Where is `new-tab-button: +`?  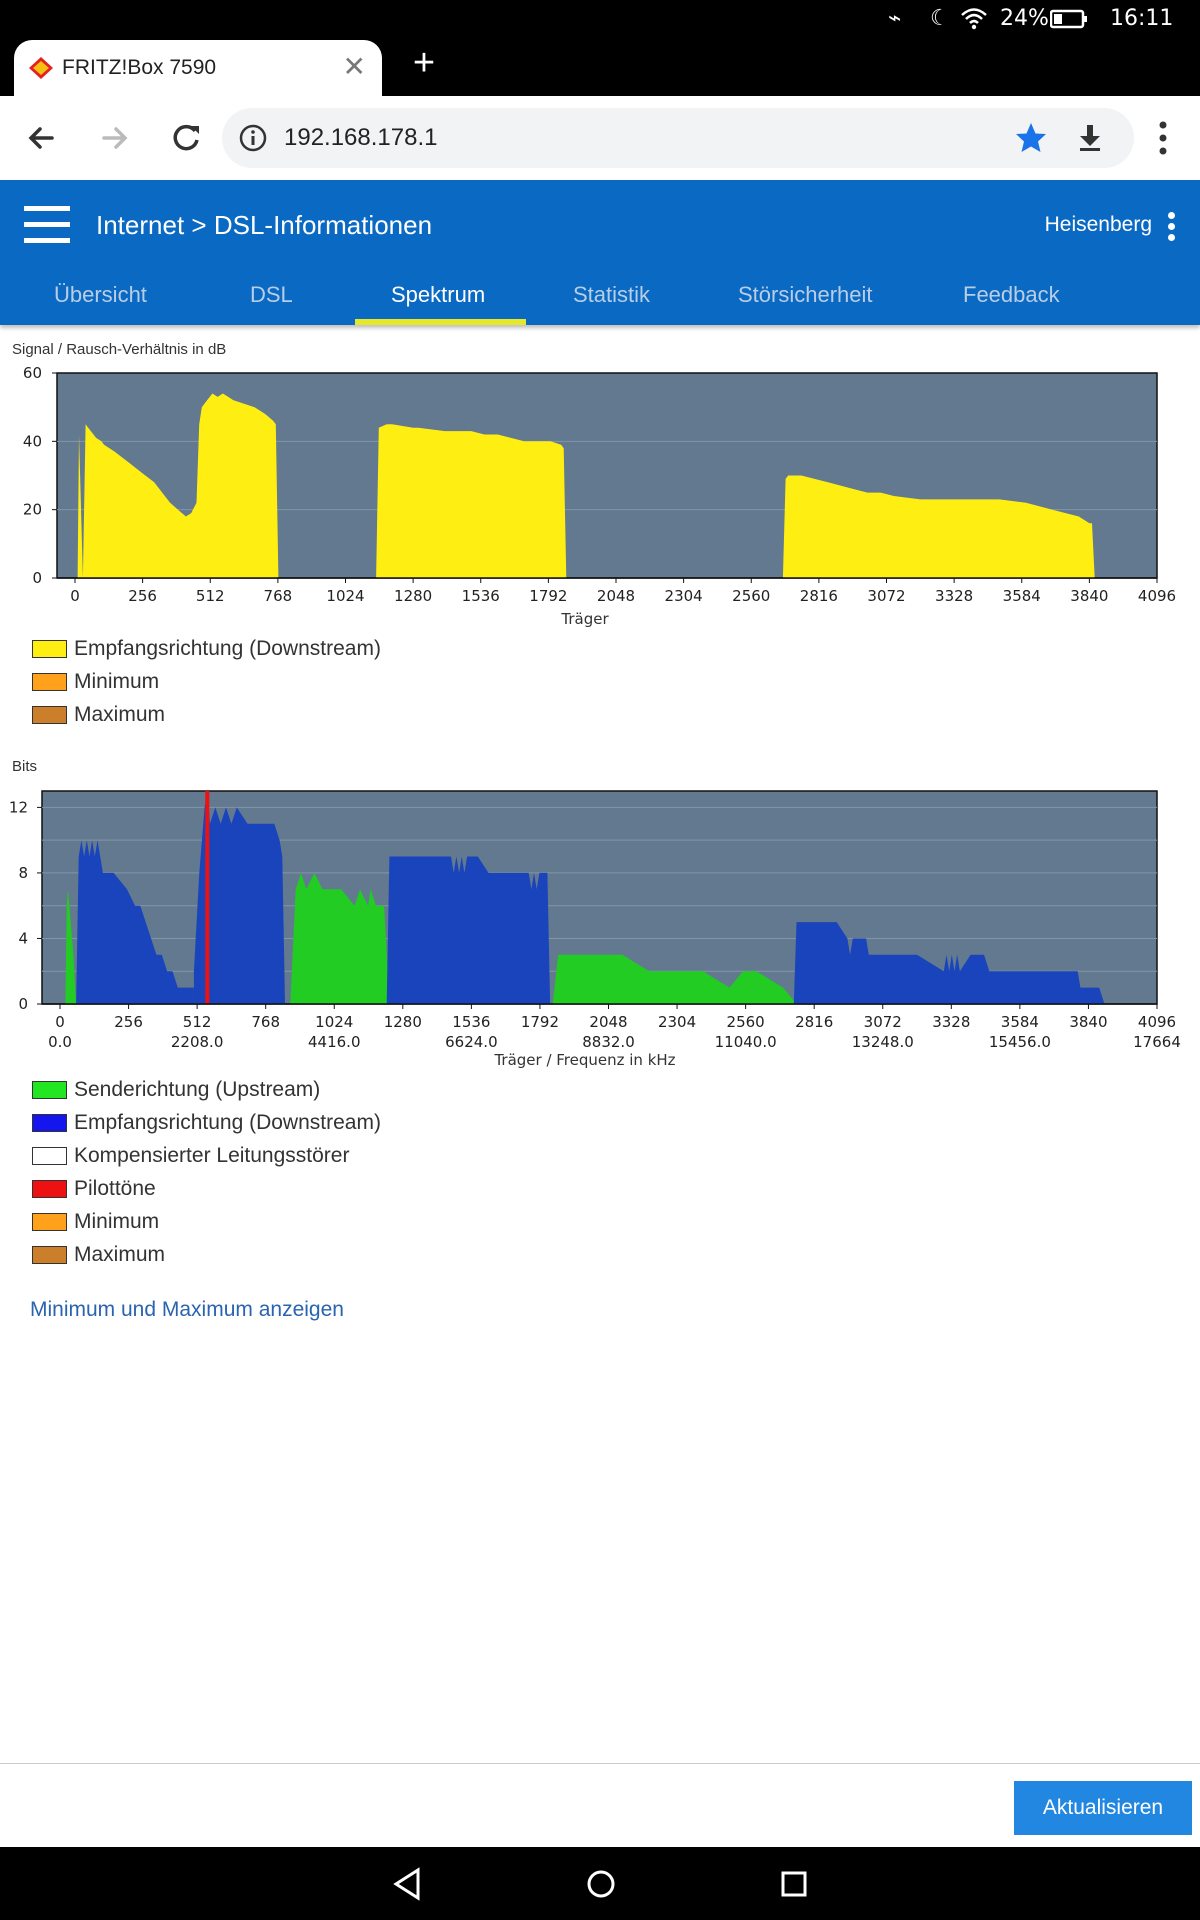
new-tab-button: + is located at coordinates (424, 63).